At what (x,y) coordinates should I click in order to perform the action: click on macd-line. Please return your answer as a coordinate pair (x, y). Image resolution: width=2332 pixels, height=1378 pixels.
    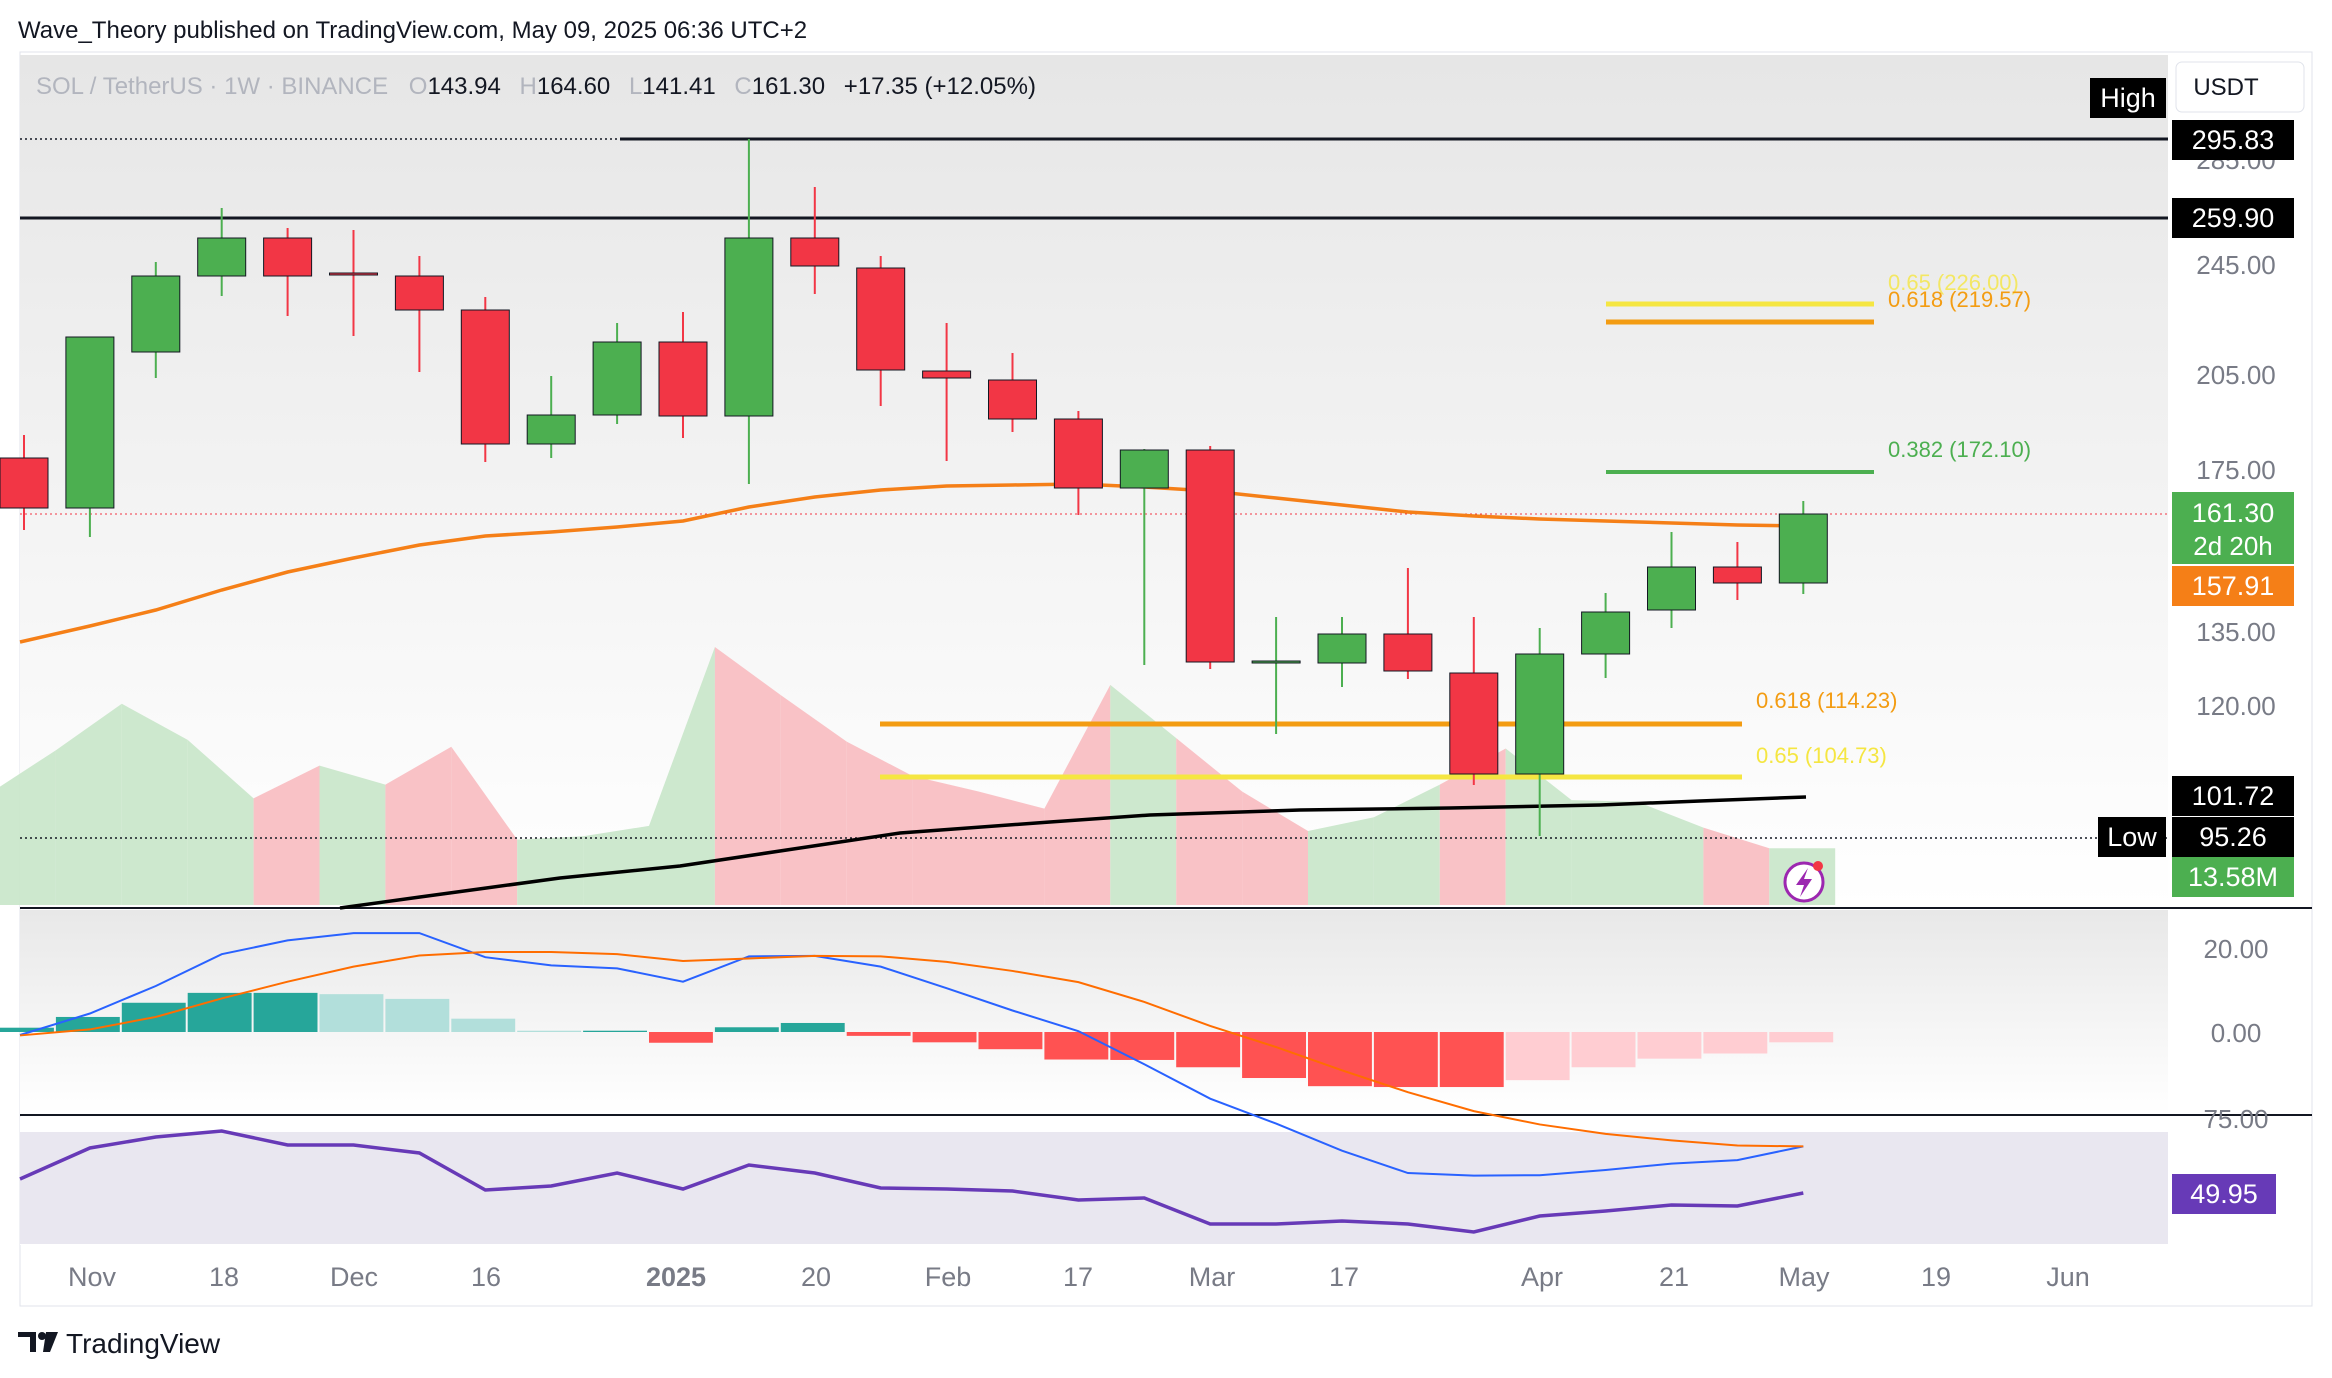
    Looking at the image, I should click on (911, 1054).